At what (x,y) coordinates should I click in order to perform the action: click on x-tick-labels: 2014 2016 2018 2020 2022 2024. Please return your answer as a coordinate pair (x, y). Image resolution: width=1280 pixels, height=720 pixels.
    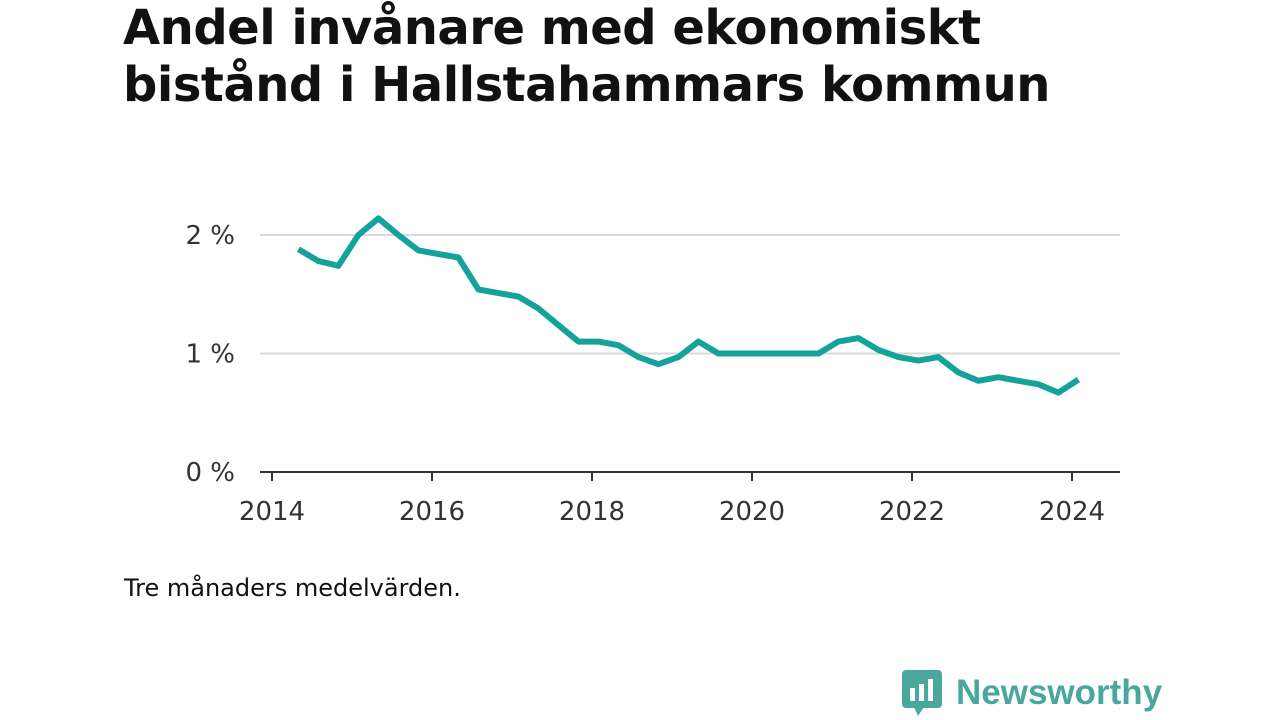
    Looking at the image, I should click on (672, 512).